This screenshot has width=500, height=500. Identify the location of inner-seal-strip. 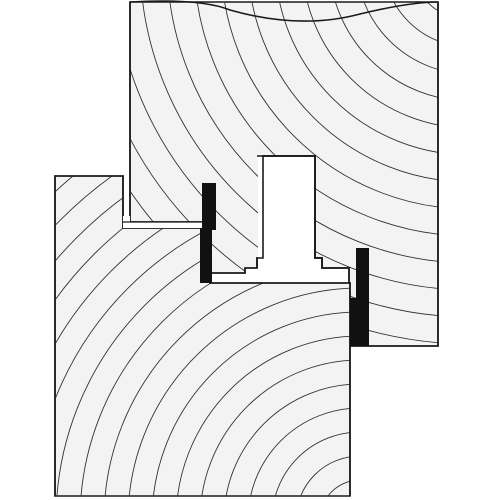
(208, 233).